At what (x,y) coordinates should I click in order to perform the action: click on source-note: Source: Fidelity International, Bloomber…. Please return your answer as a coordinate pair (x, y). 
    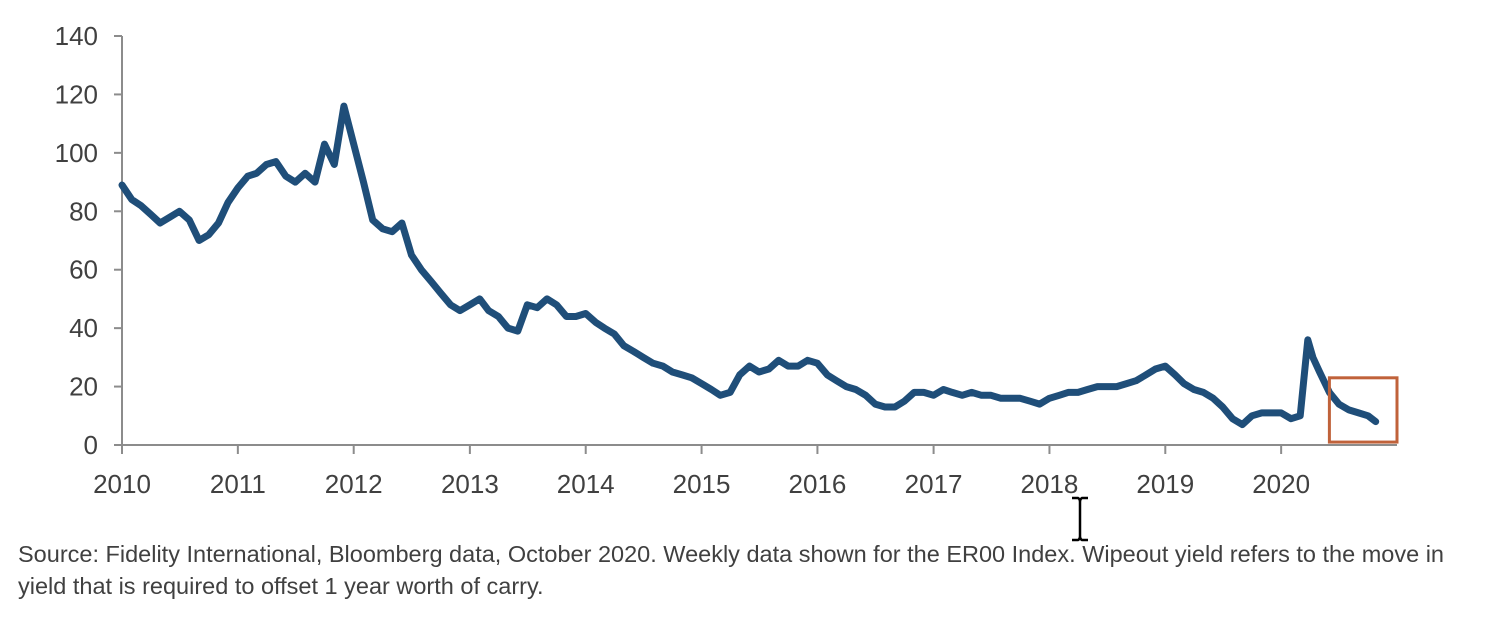
    Looking at the image, I should click on (731, 570).